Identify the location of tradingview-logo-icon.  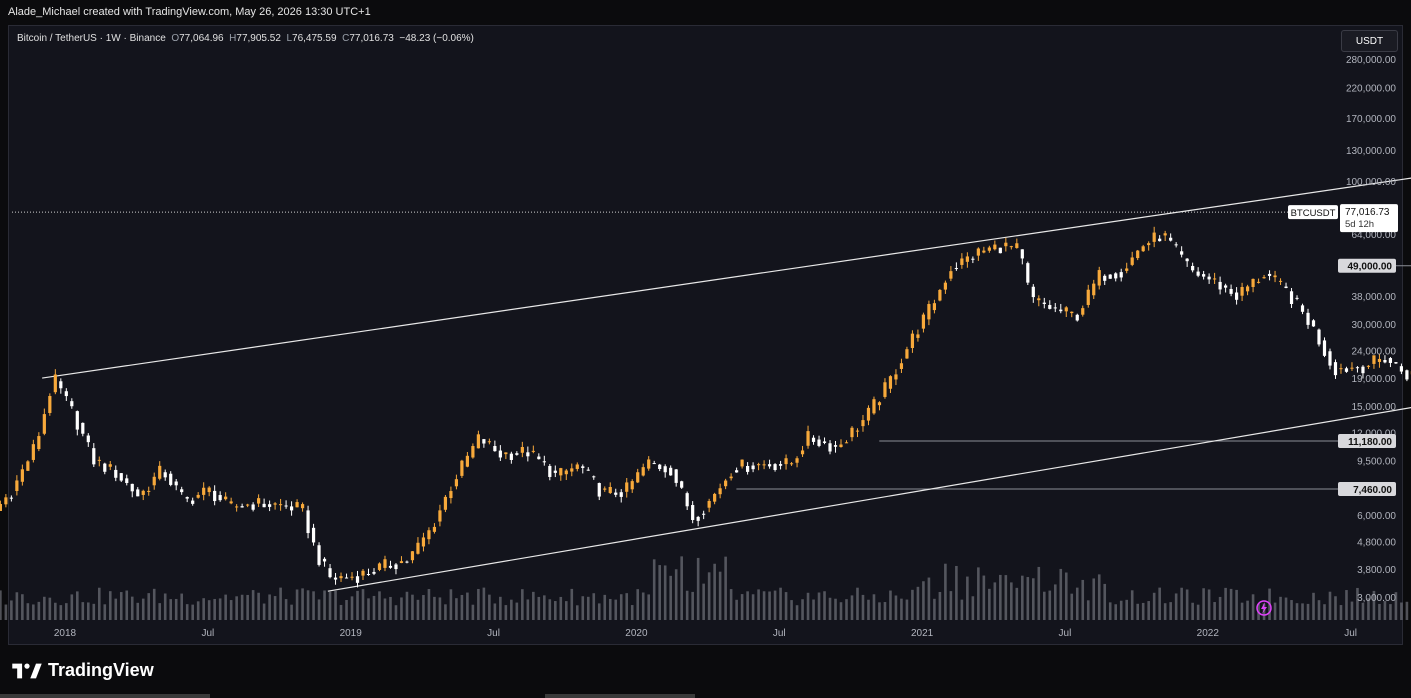
(27, 670).